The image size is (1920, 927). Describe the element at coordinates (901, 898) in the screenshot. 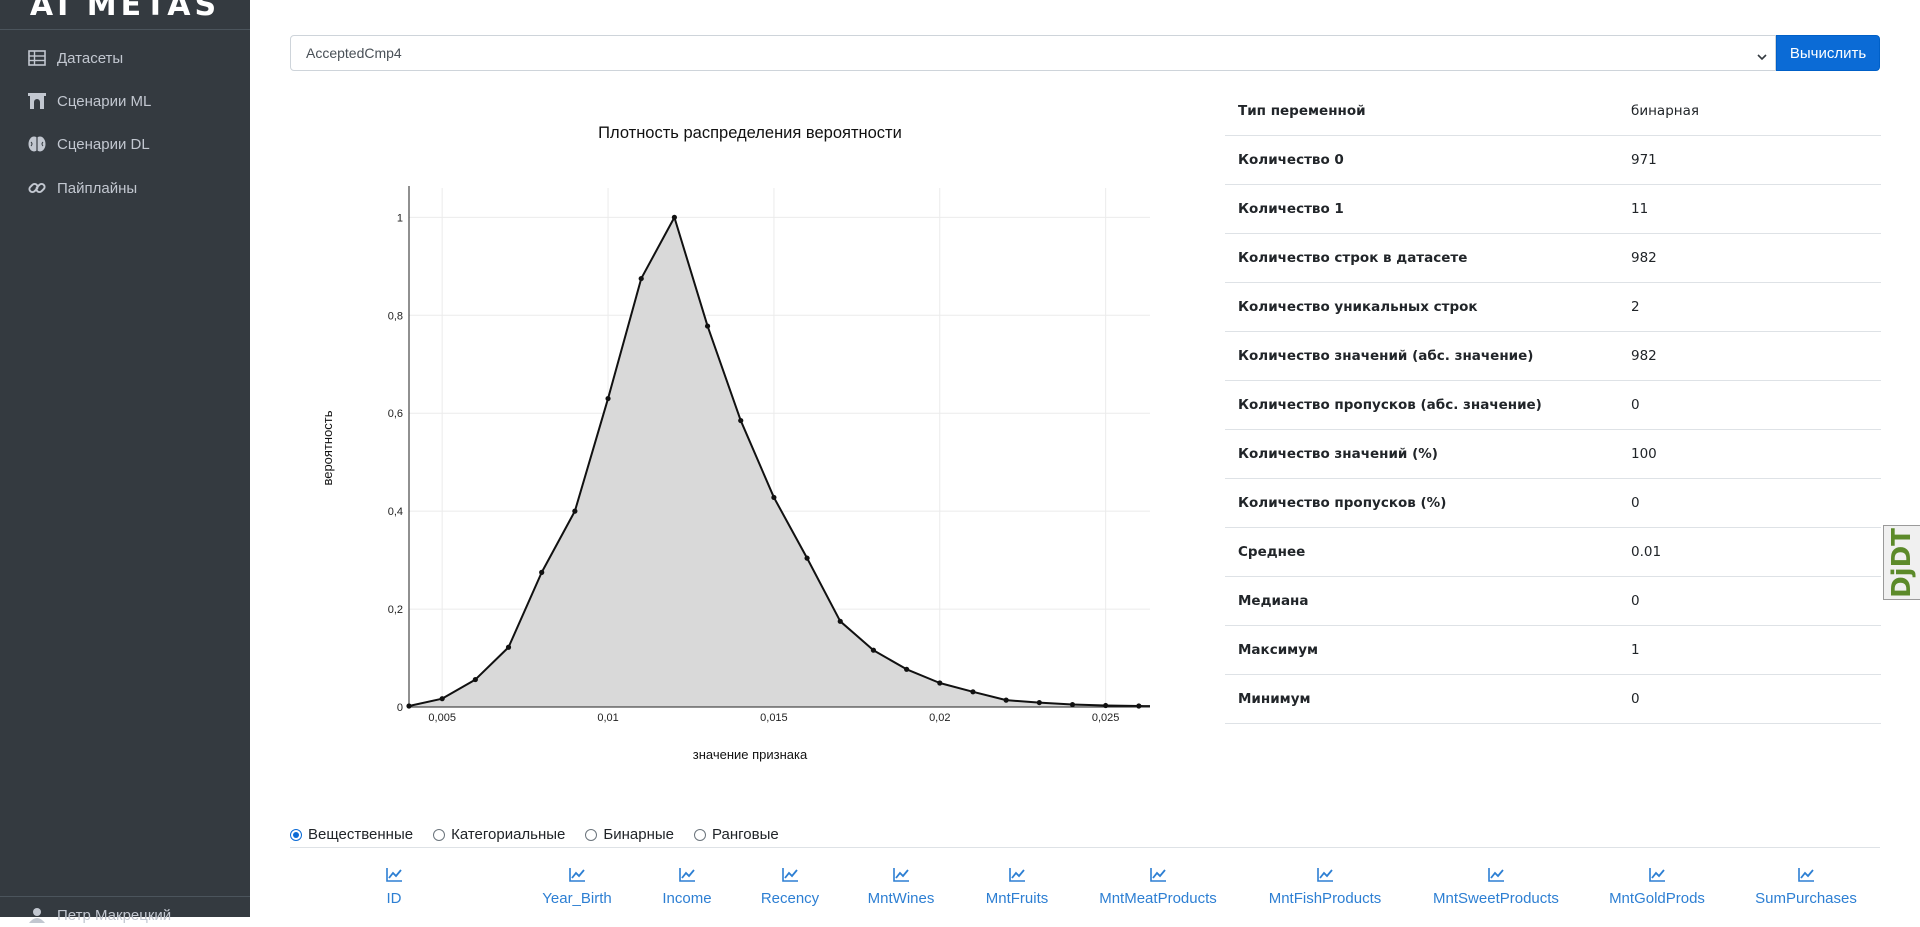

I see `feature-label: MntWines` at that location.